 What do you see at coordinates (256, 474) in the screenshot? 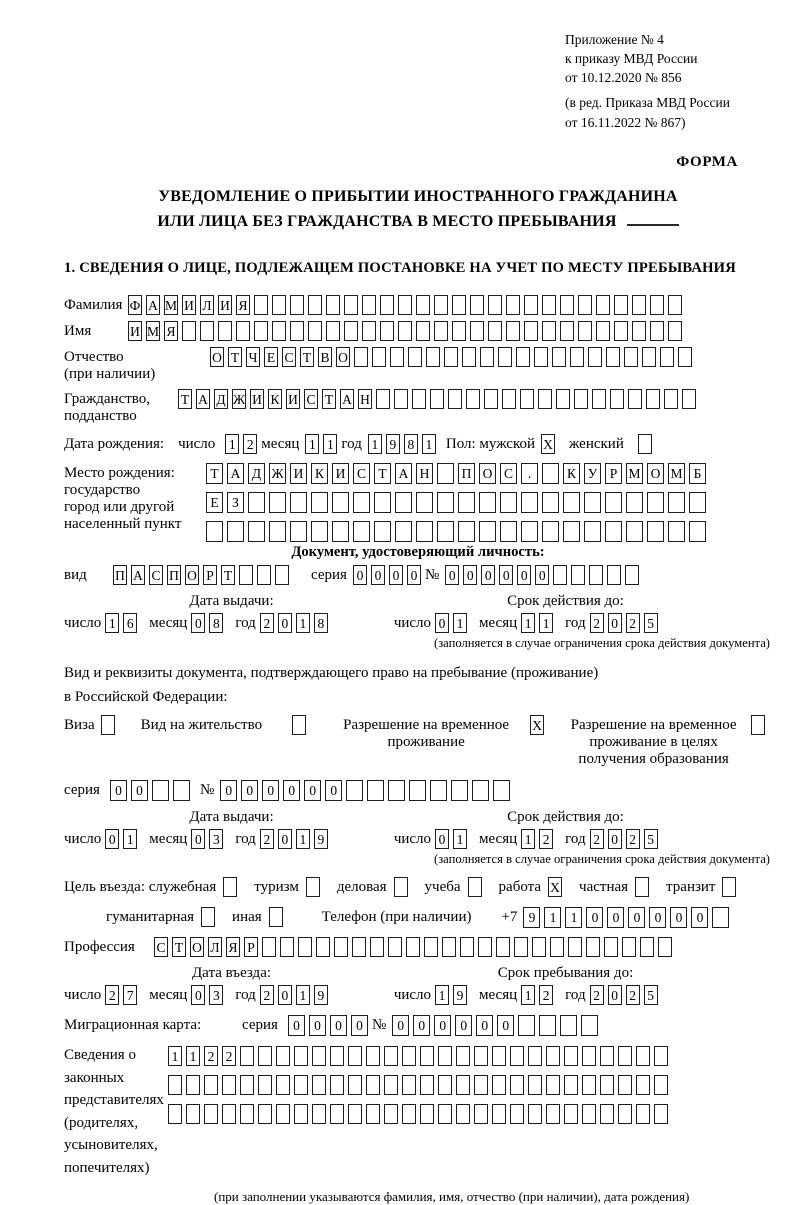
I see `char-cell: Д` at bounding box center [256, 474].